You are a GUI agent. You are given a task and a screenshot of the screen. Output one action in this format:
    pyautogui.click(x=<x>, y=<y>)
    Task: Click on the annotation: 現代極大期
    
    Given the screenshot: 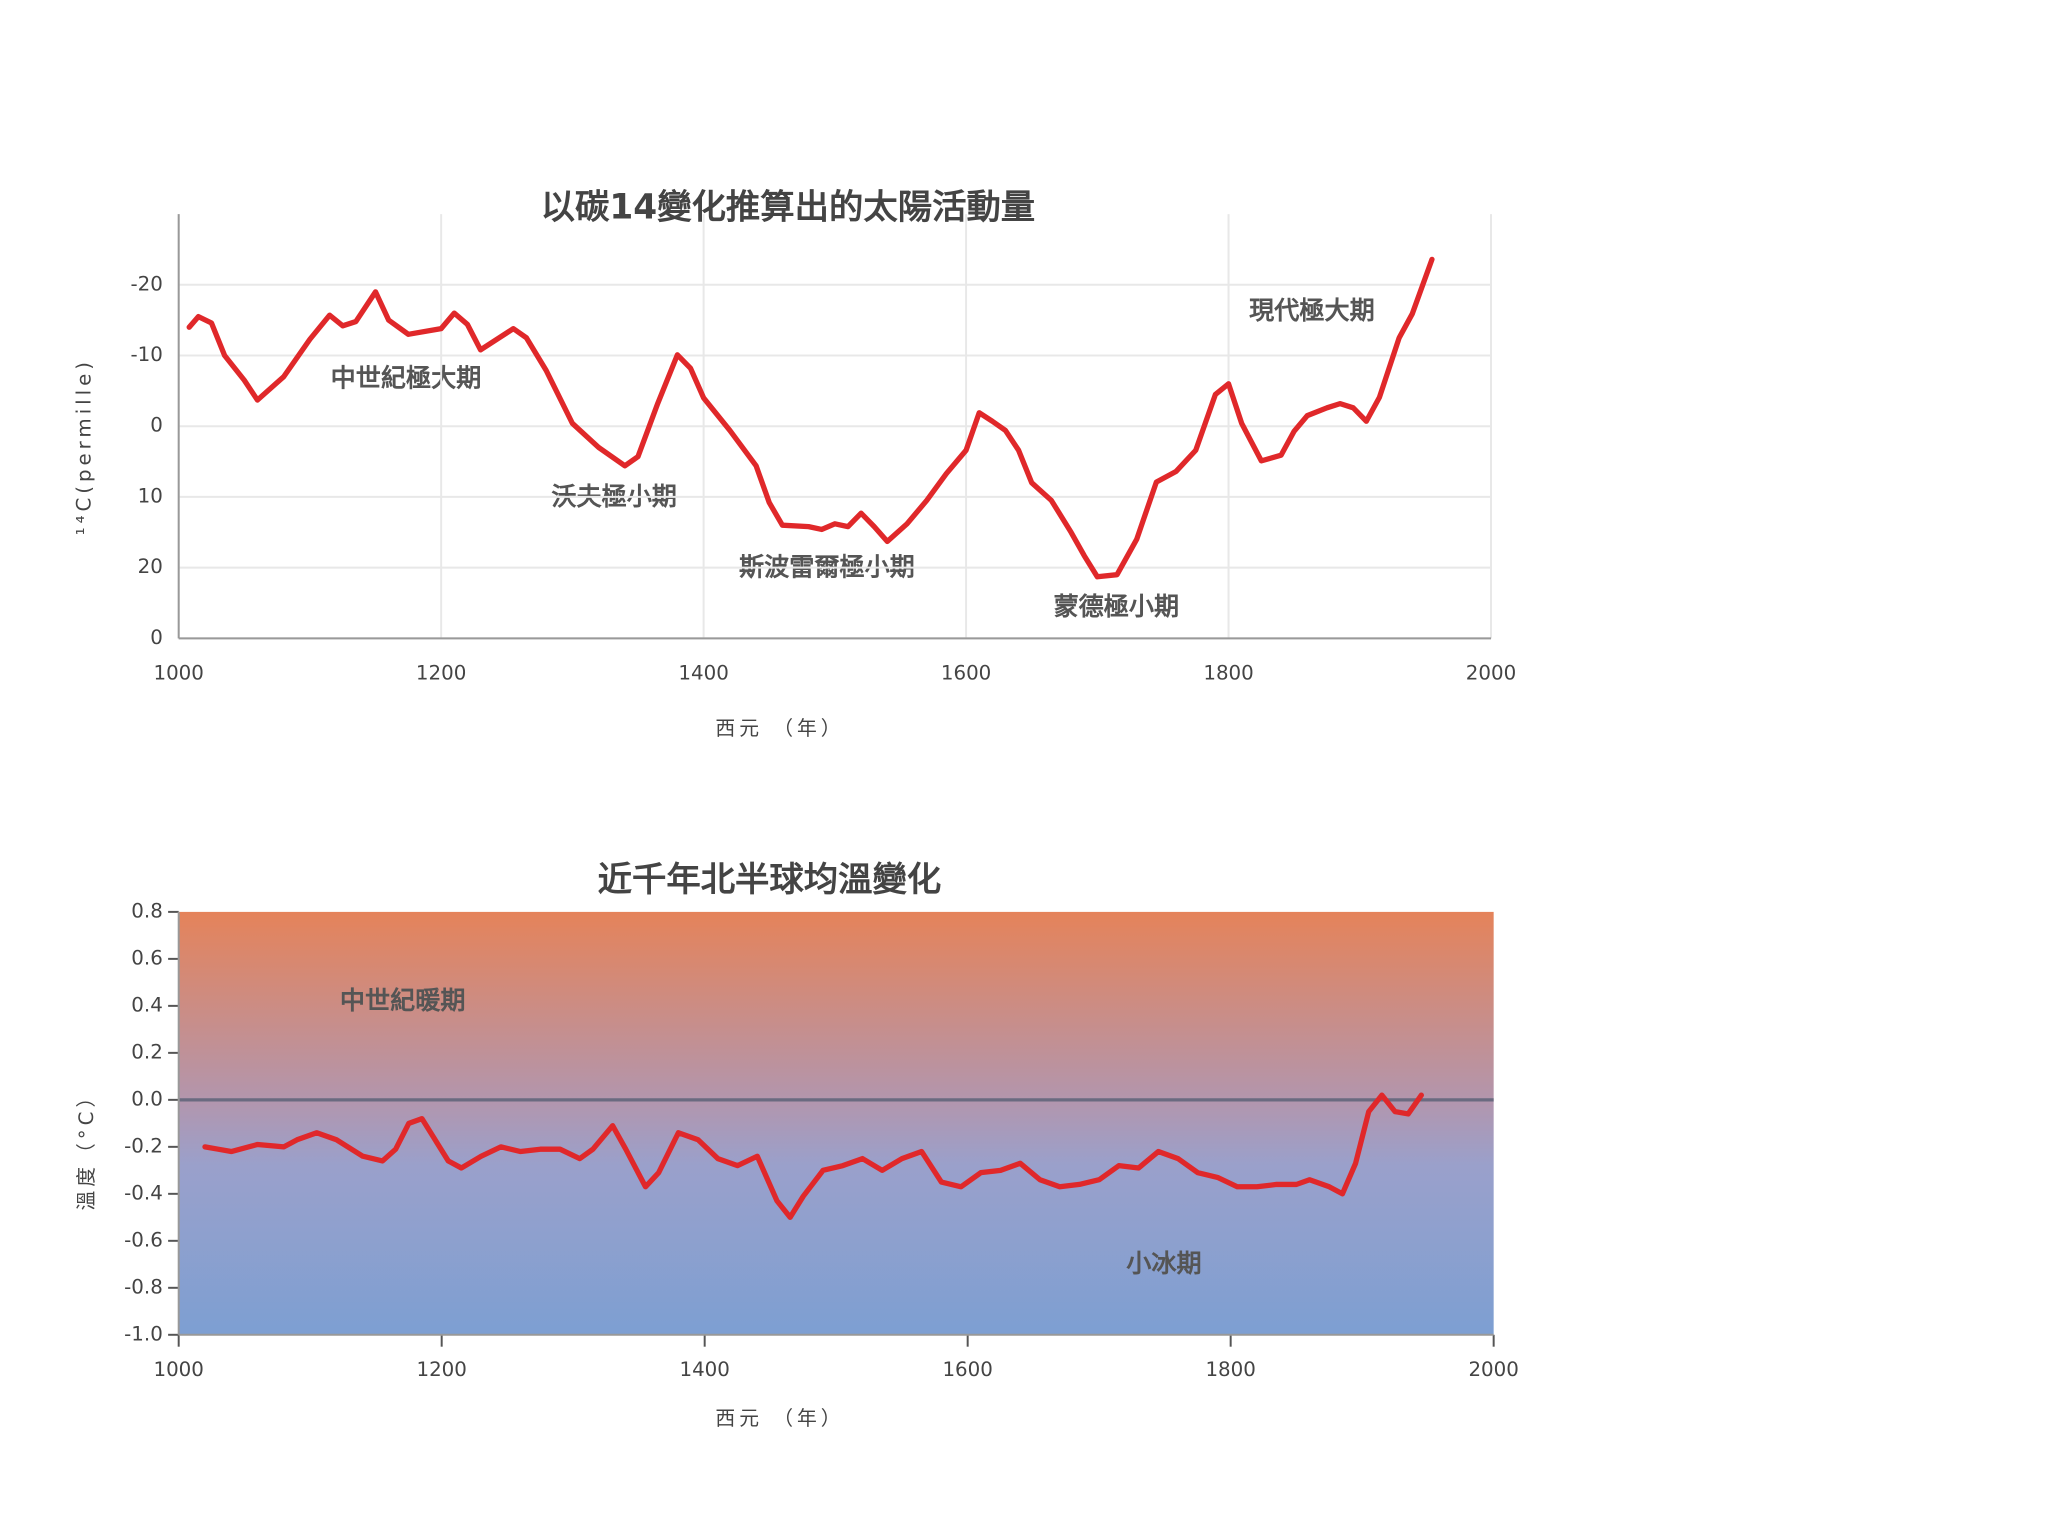 What is the action you would take?
    pyautogui.click(x=1312, y=310)
    